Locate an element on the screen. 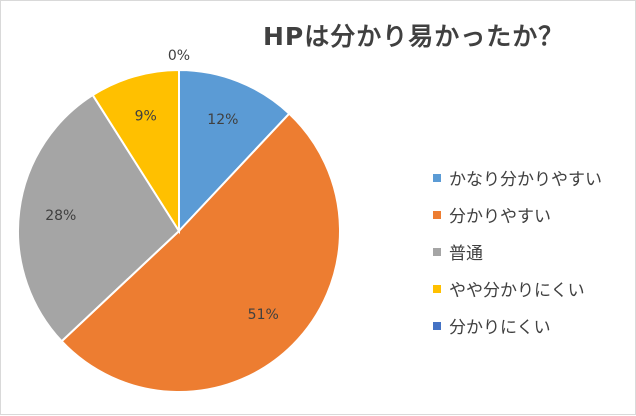  data-label: 0% is located at coordinates (179, 56).